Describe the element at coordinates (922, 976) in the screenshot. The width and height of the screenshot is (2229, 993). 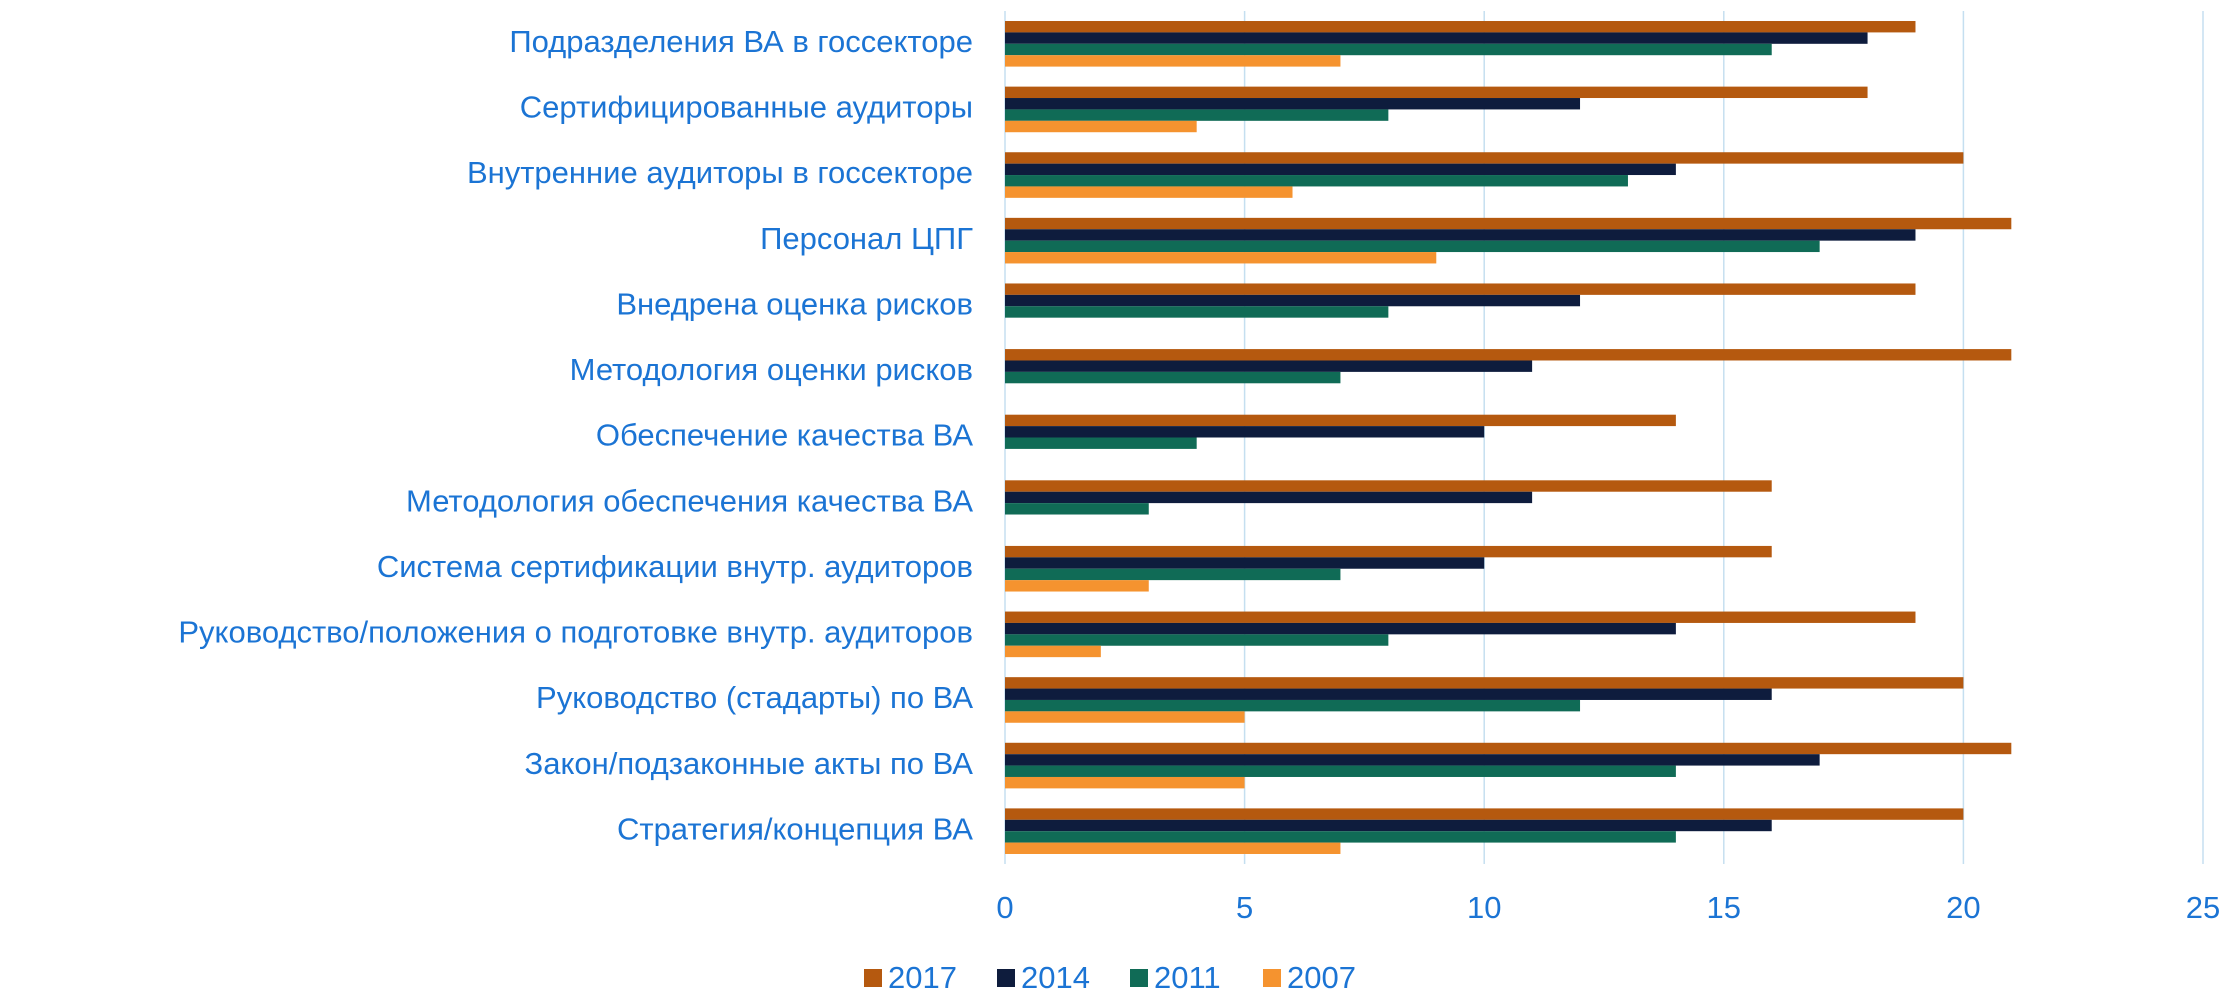
I see `legend-label: 2017` at that location.